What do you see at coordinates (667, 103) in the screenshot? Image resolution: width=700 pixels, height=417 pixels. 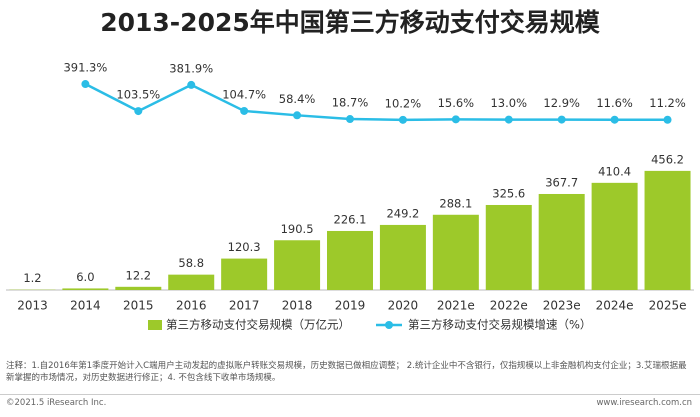 I see `data-label: 11.2%` at bounding box center [667, 103].